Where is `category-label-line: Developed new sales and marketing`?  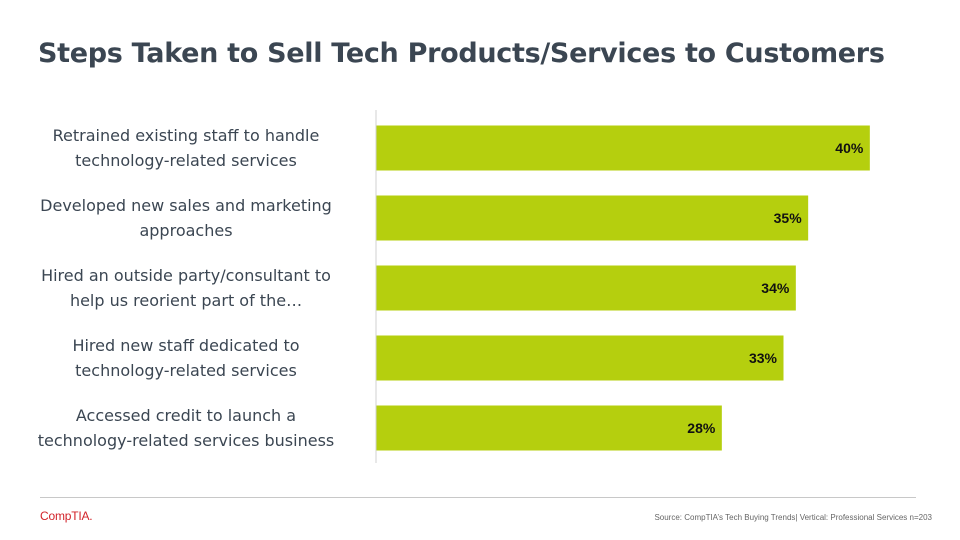
category-label-line: Developed new sales and marketing is located at coordinates (186, 205).